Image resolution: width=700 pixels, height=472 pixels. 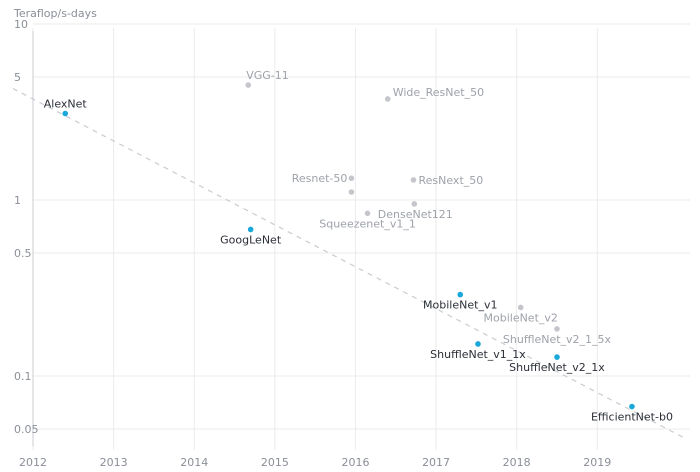 What do you see at coordinates (114, 462) in the screenshot?
I see `x-tick-label: 2013` at bounding box center [114, 462].